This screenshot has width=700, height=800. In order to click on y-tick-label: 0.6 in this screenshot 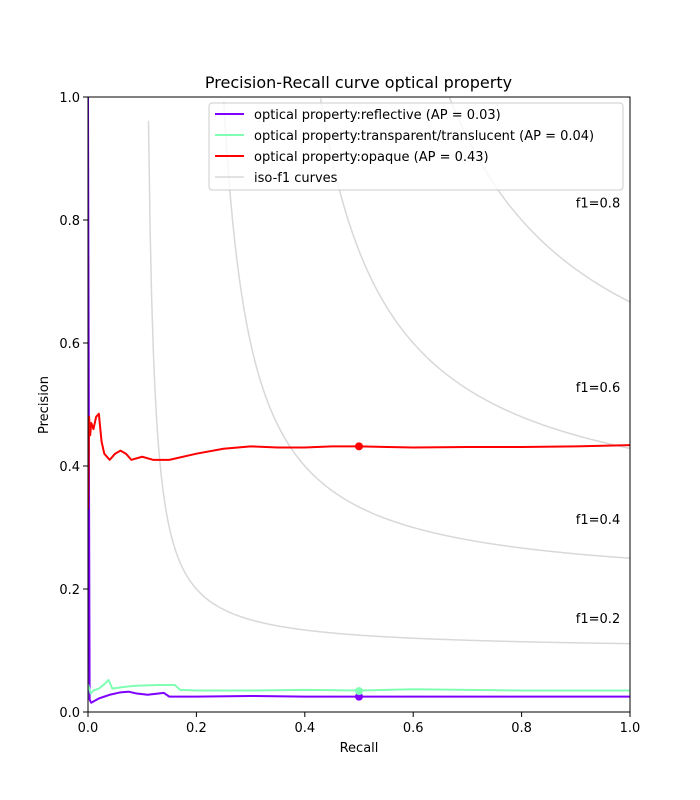, I will do `click(69, 344)`.